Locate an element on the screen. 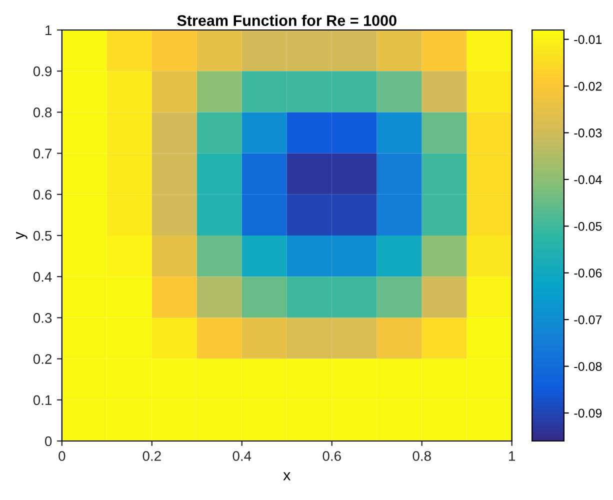 The height and width of the screenshot is (500, 613). x-tick-label: 1 is located at coordinates (512, 456).